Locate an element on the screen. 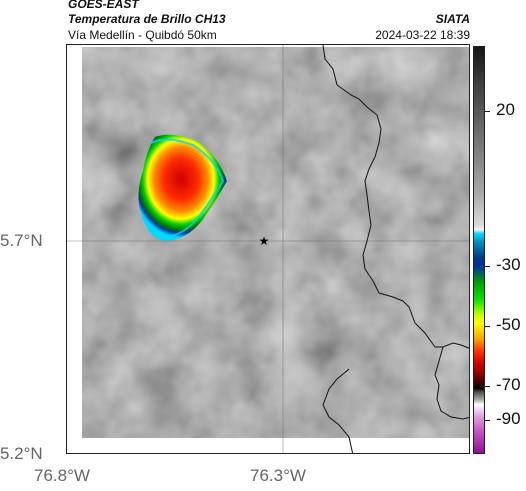 The height and width of the screenshot is (491, 526). product-title: Temperatura de Brillo CH13 is located at coordinates (147, 19).